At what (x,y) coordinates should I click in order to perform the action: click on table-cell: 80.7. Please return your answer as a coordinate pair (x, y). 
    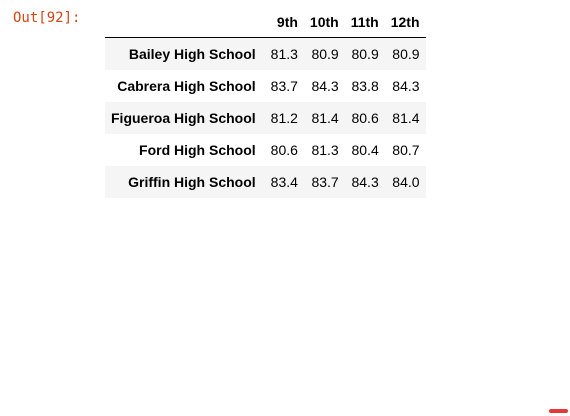
    Looking at the image, I should click on (406, 149).